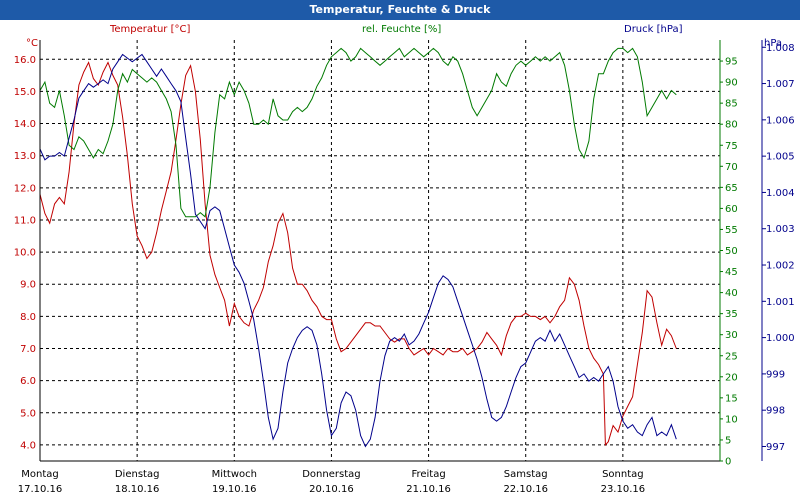  What do you see at coordinates (731, 293) in the screenshot?
I see `humidity-tick-label: 40` at bounding box center [731, 293].